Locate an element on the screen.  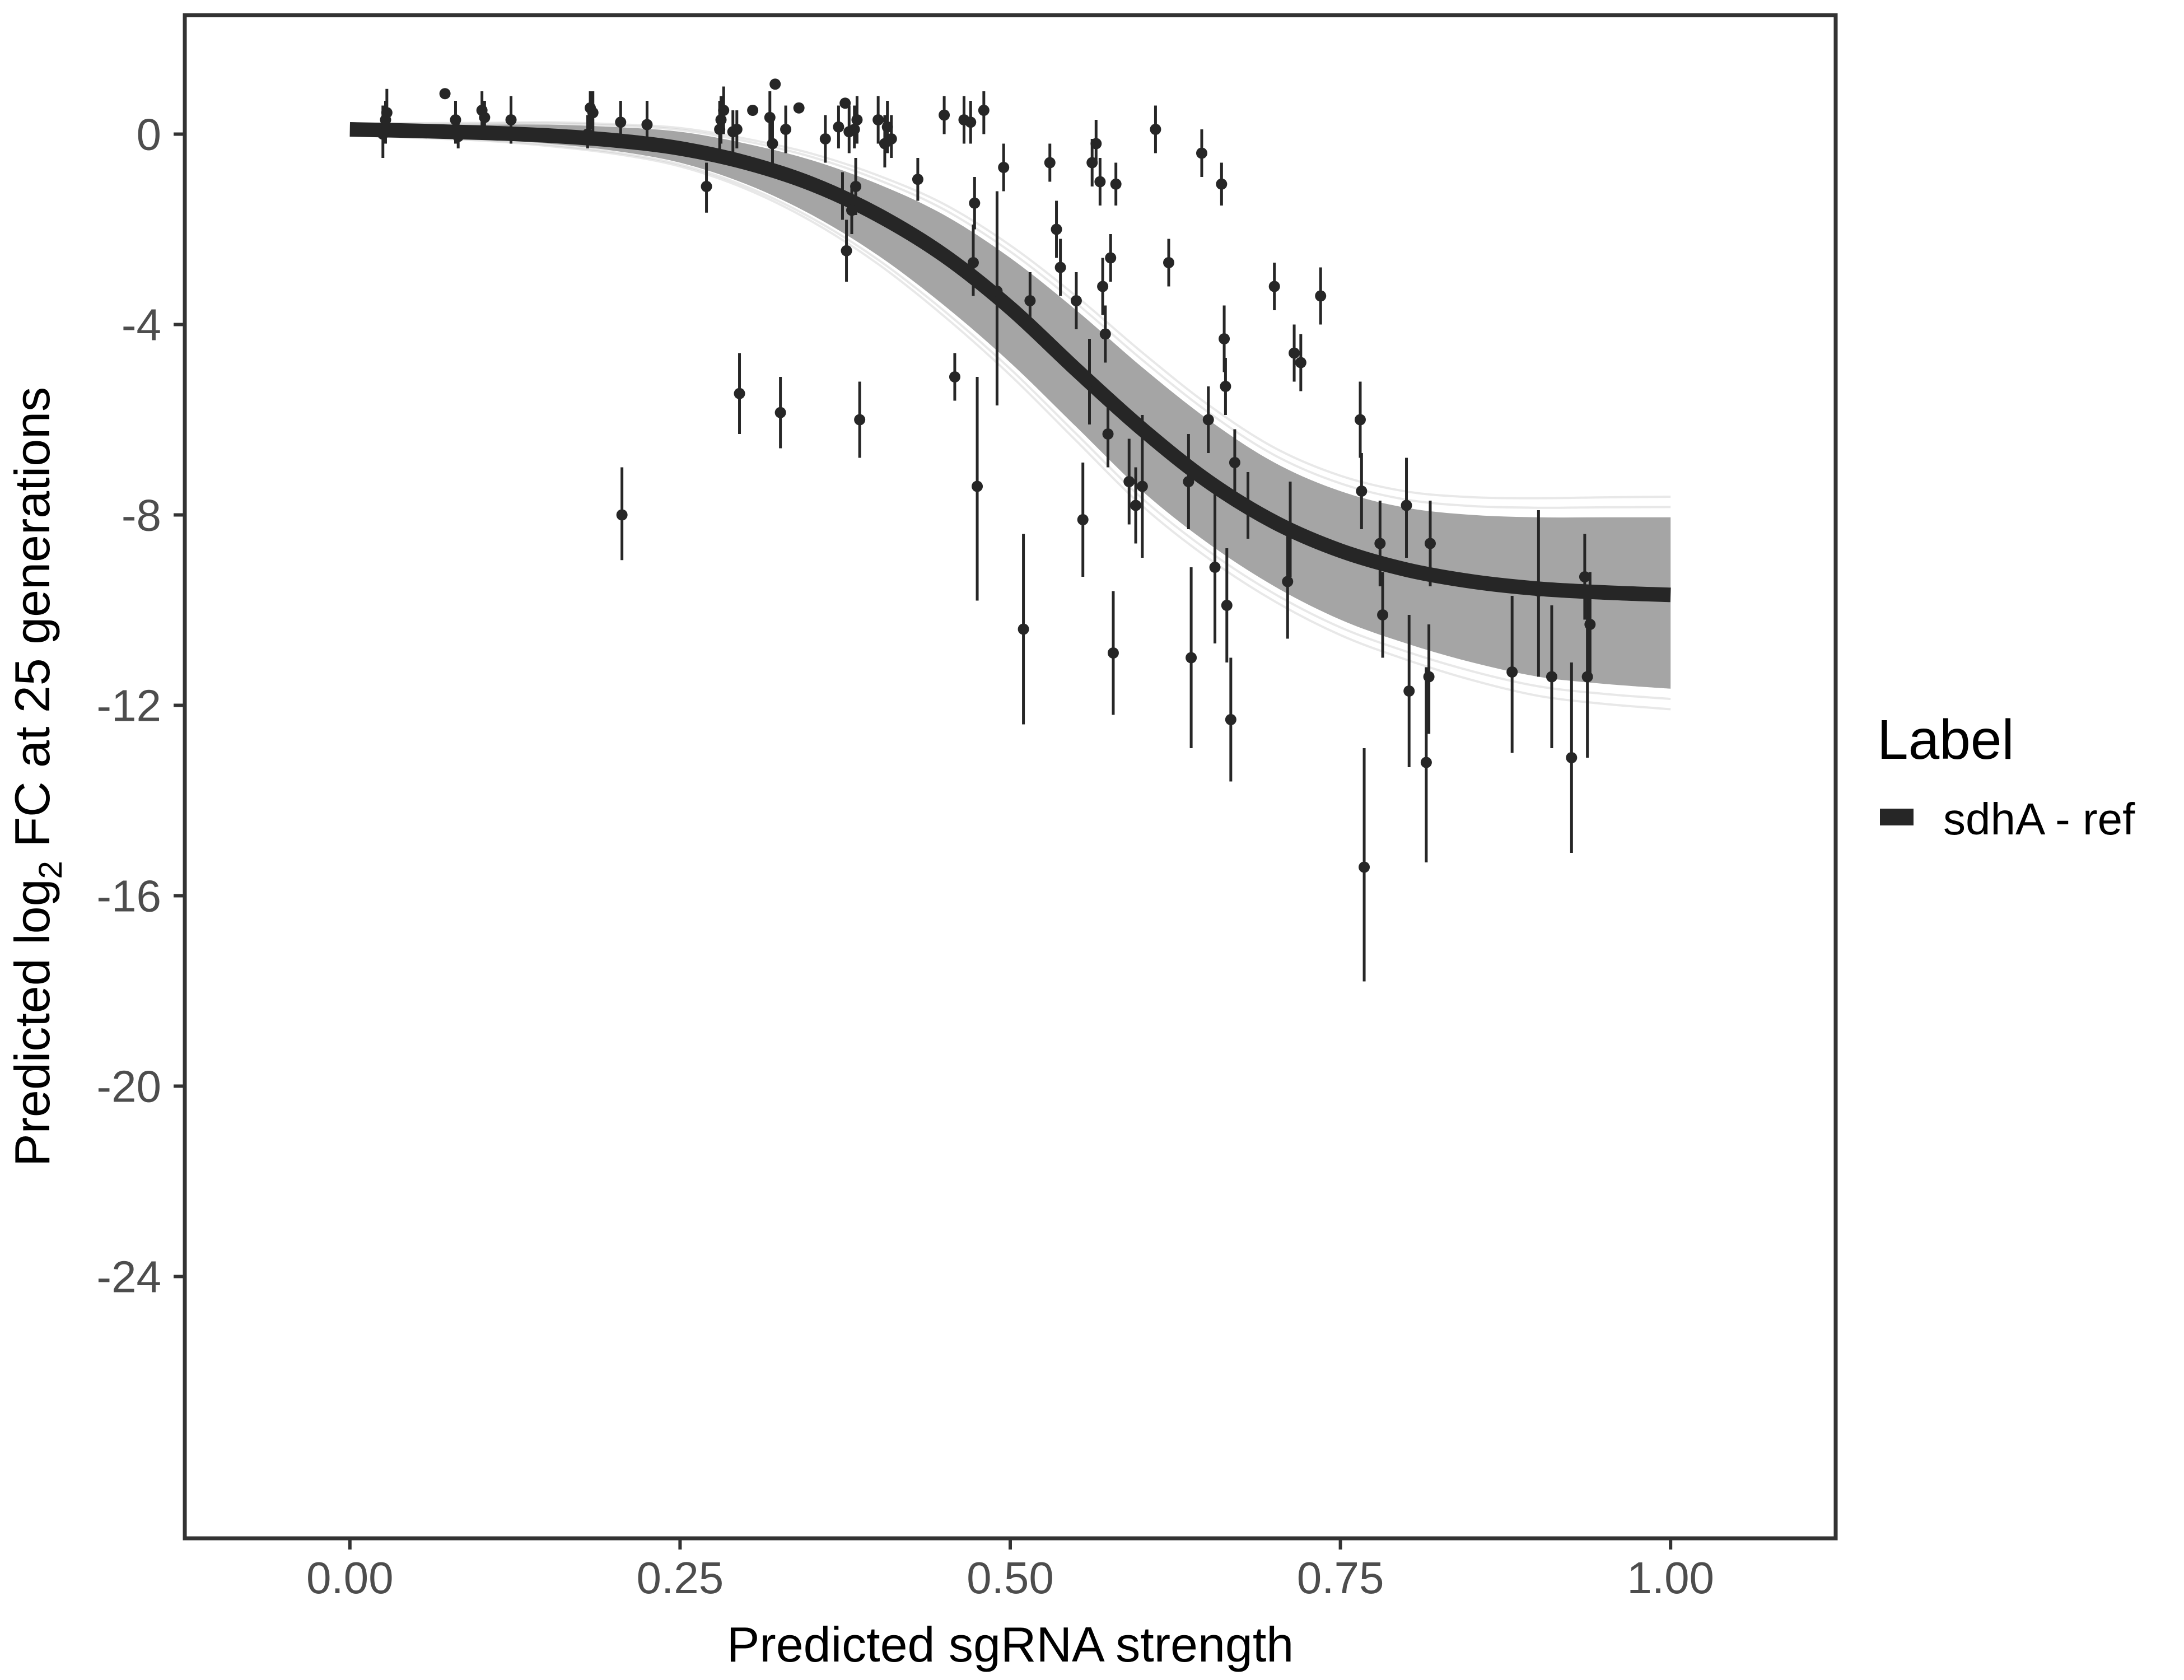
y-tick-label: -20 is located at coordinates (129, 1087).